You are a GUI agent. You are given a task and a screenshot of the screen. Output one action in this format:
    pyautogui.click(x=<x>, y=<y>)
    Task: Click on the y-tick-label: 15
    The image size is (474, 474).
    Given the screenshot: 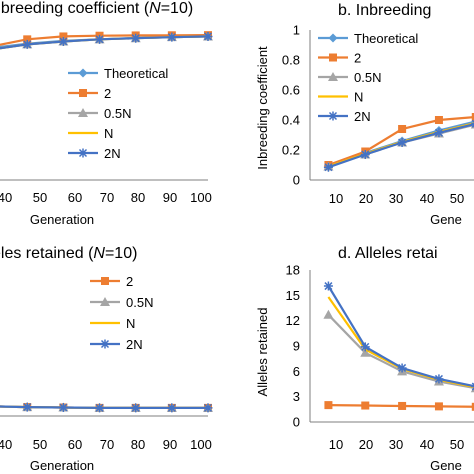 What is the action you would take?
    pyautogui.click(x=293, y=295)
    